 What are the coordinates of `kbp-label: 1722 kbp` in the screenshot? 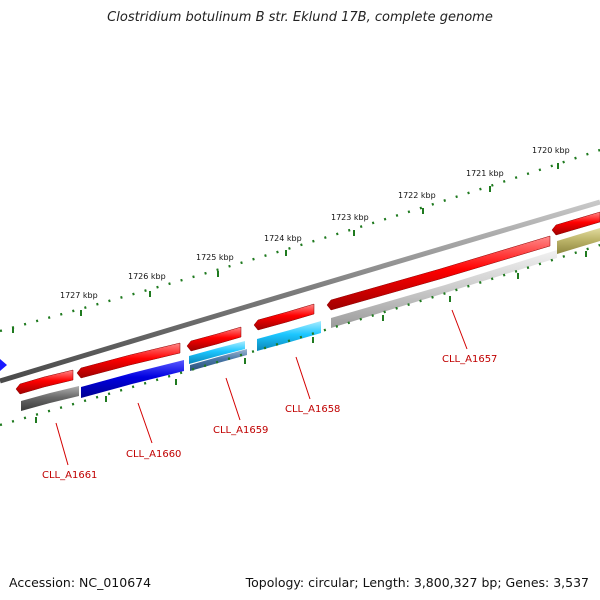 It's located at (417, 195).